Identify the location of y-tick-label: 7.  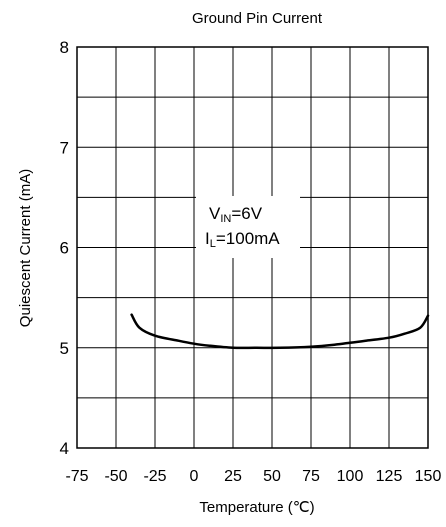
(64, 147).